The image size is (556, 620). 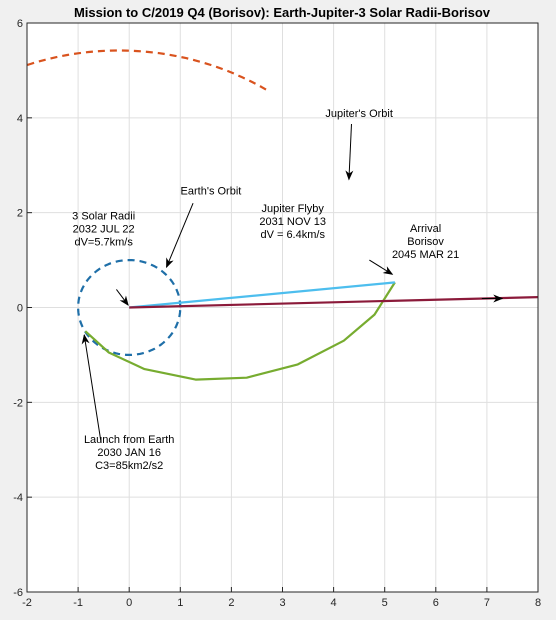 I want to click on annotation: Earth's Orbit, so click(x=204, y=227).